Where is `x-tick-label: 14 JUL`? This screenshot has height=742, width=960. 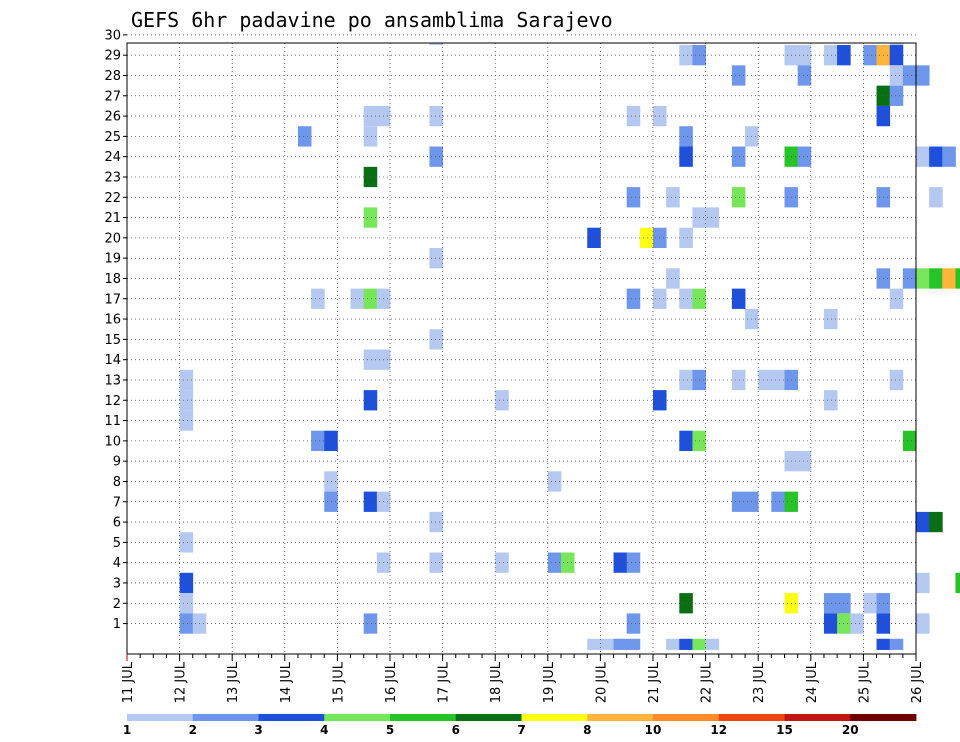
x-tick-label: 14 JUL is located at coordinates (286, 682).